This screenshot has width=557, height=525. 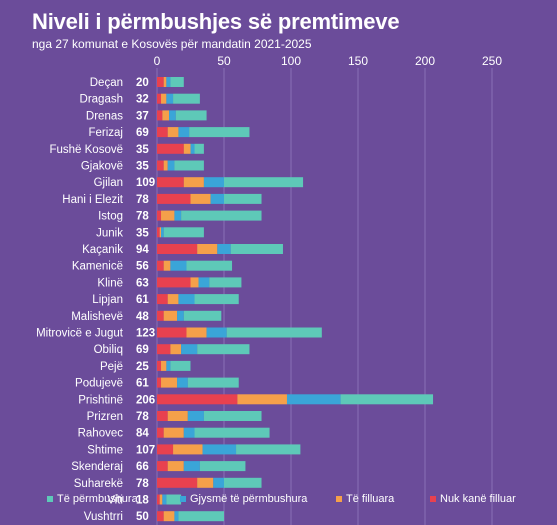 What do you see at coordinates (492, 61) in the screenshot?
I see `x-tick-label: 250` at bounding box center [492, 61].